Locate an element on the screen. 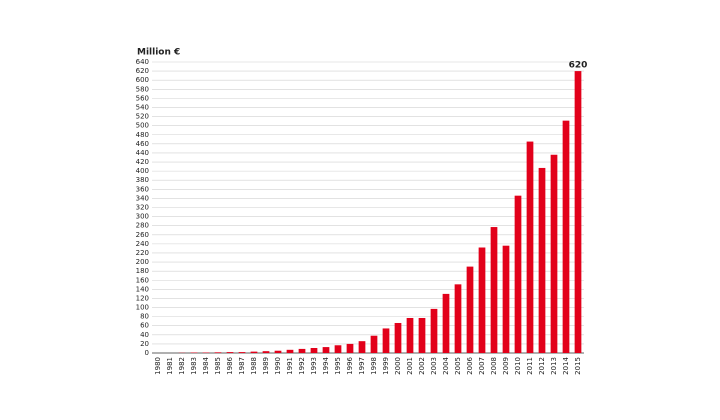 The width and height of the screenshot is (720, 420). y-tick-label: 460 is located at coordinates (142, 144).